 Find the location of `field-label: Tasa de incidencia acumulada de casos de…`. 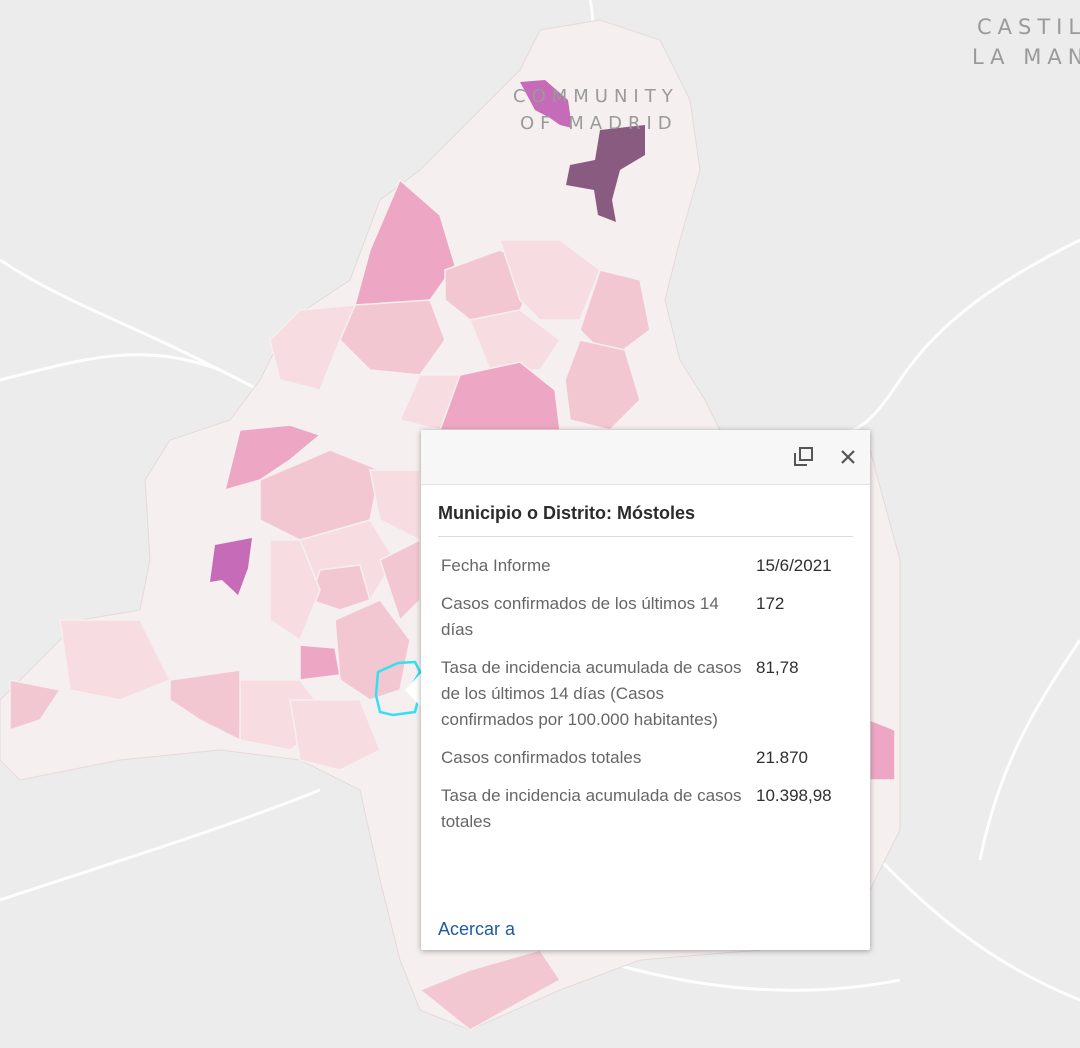

field-label: Tasa de incidencia acumulada de casos de… is located at coordinates (591, 693).